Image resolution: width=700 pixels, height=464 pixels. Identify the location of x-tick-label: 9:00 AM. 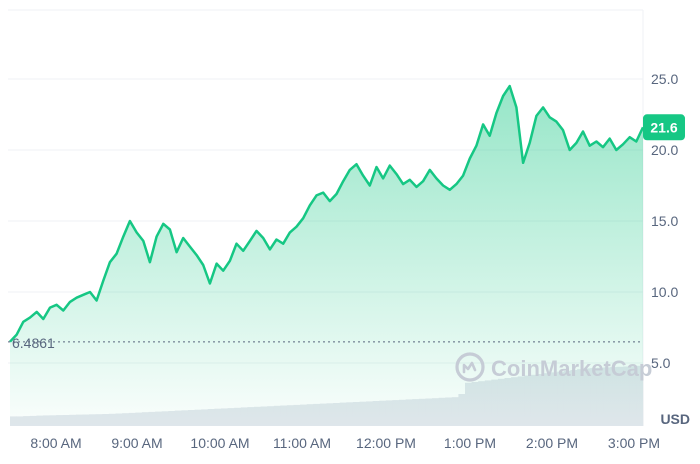
(136, 443).